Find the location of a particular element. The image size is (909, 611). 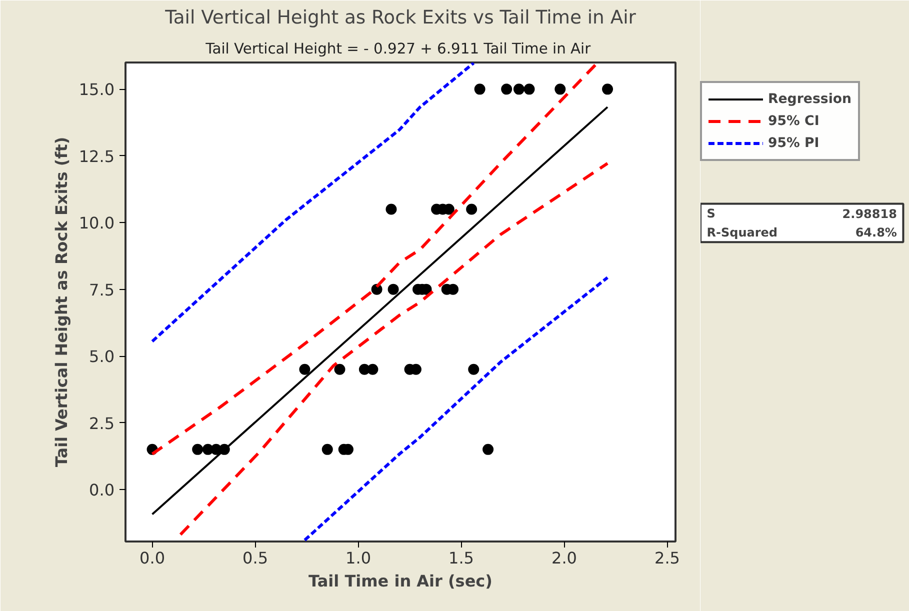

x-tick-label: 1.0 is located at coordinates (358, 558).